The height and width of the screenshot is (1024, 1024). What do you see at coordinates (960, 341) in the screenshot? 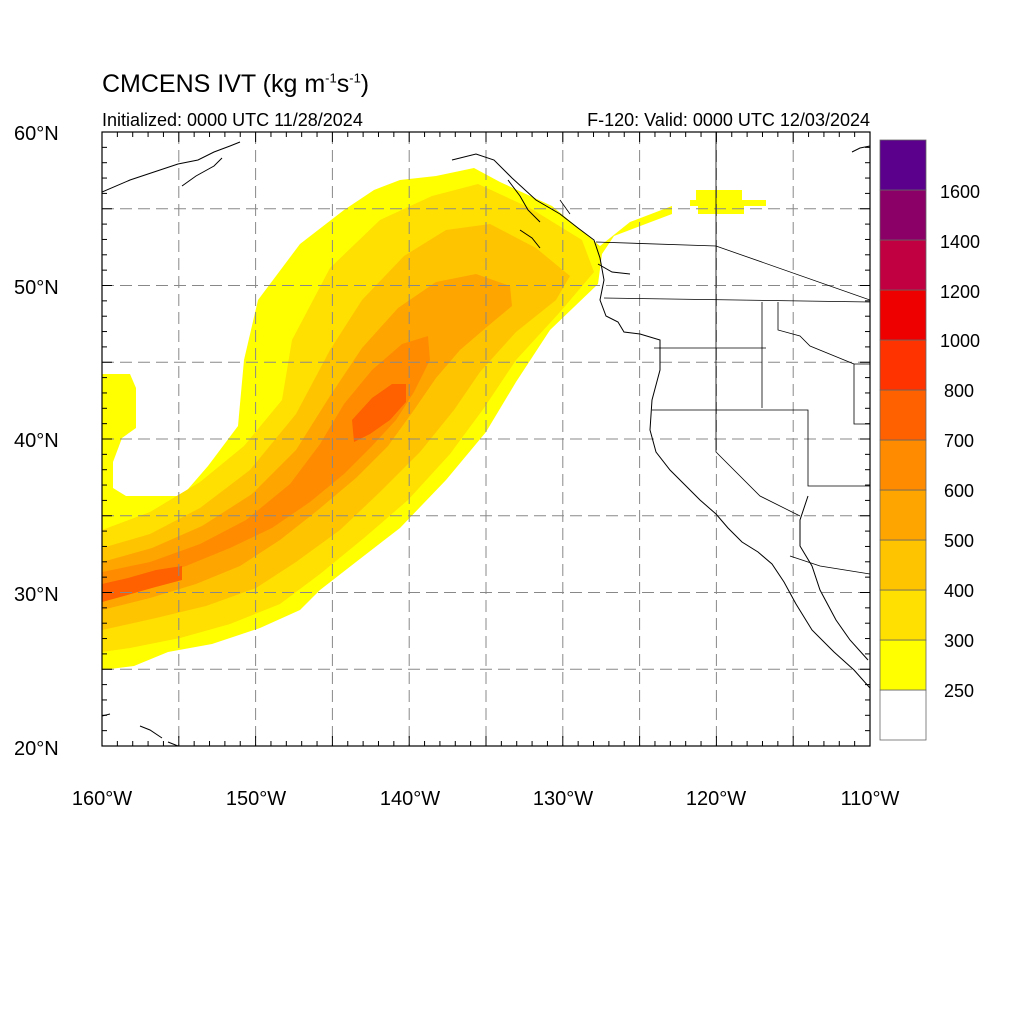
I see `colorbar-label-1000: 1000` at bounding box center [960, 341].